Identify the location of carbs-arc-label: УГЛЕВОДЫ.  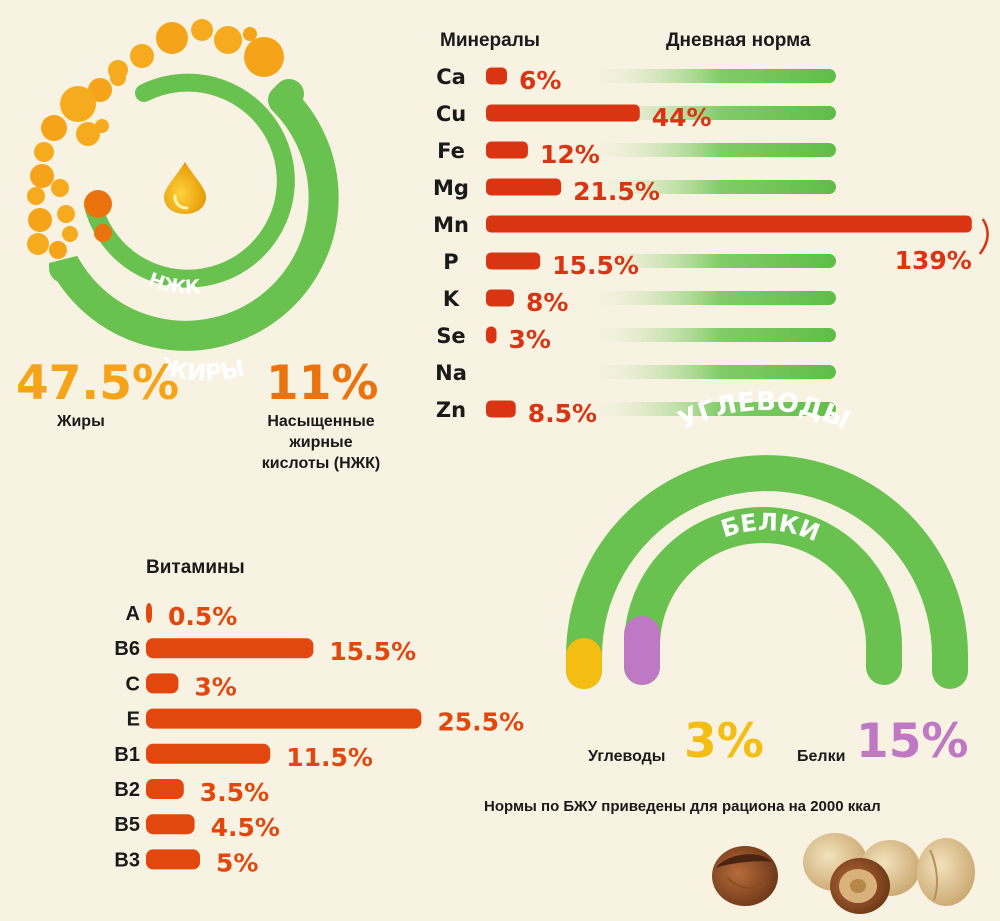
(764, 411).